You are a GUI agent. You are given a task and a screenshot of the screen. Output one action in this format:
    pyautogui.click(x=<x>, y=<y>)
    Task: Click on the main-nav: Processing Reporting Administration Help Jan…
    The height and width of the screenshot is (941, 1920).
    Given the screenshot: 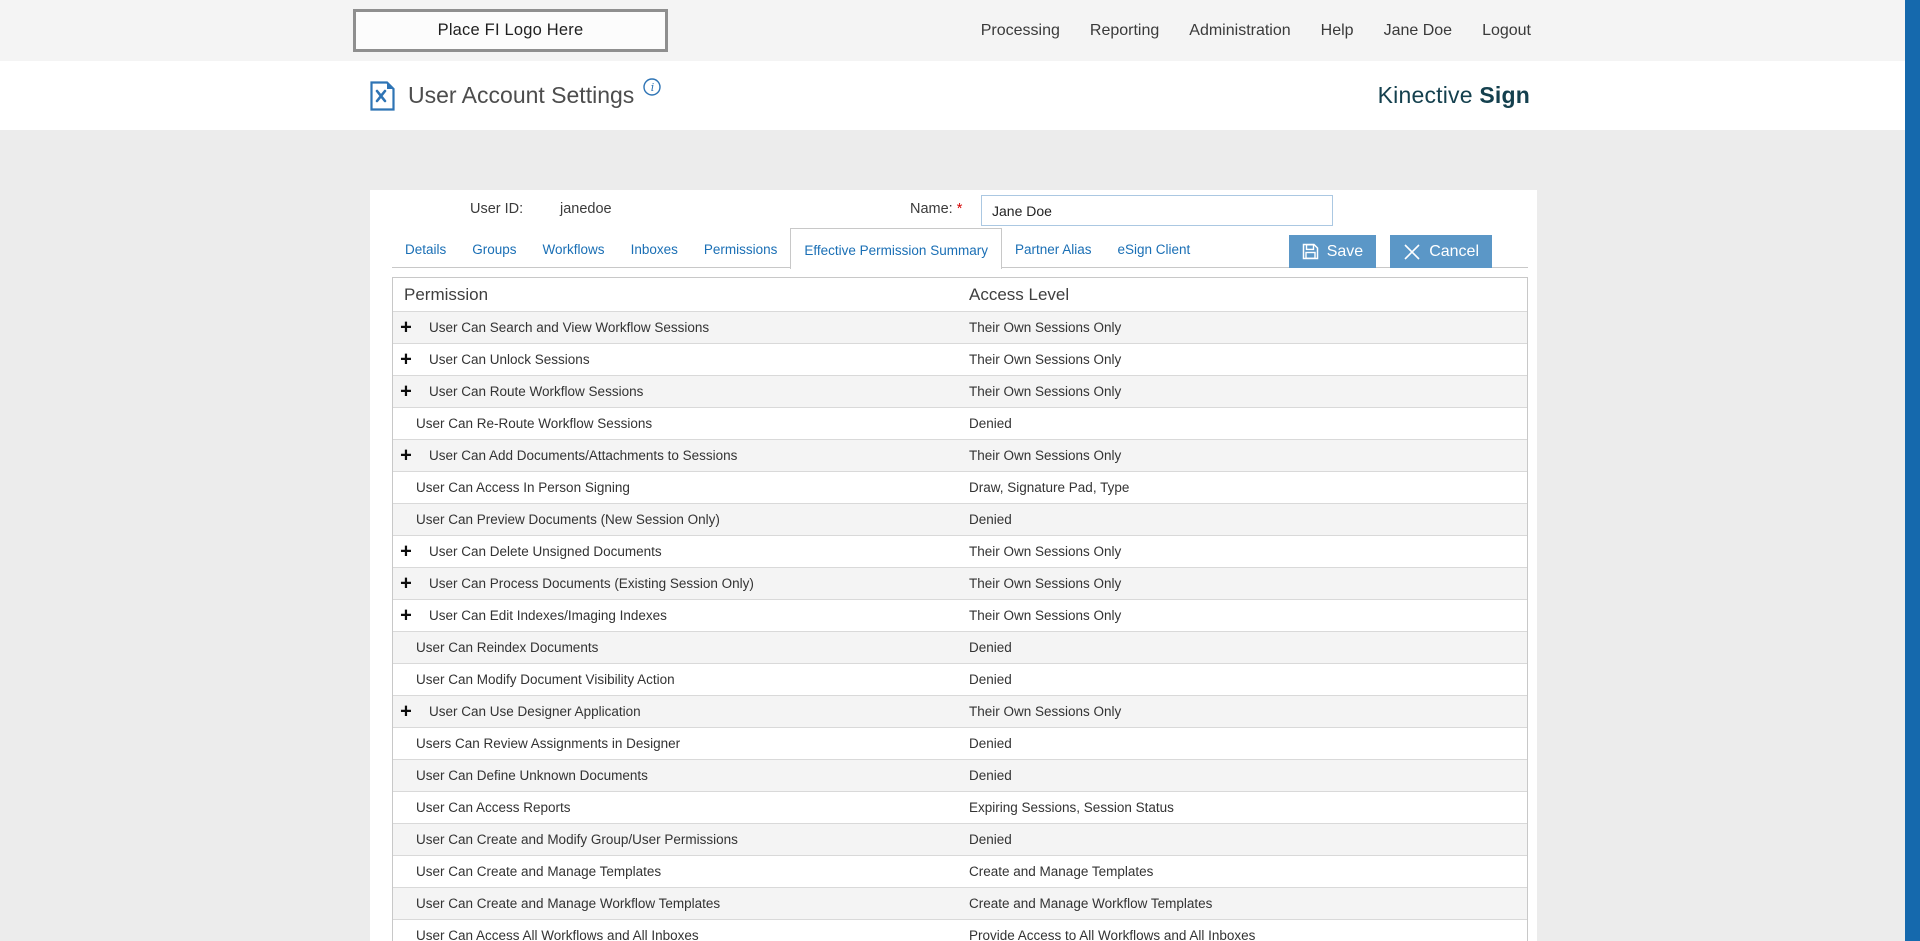 What is the action you would take?
    pyautogui.click(x=1256, y=31)
    